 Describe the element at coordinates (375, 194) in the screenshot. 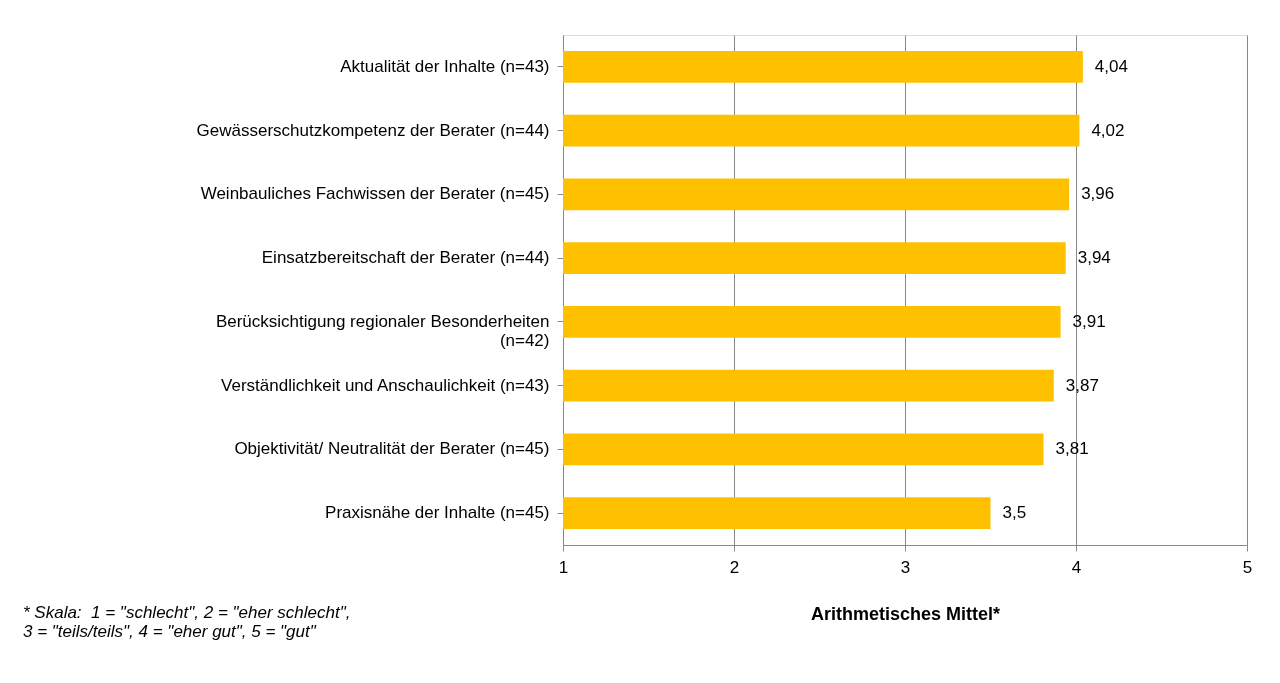

I see `y-tick-label: Weinbauliches Fachwissen der Berater (n=45)` at that location.